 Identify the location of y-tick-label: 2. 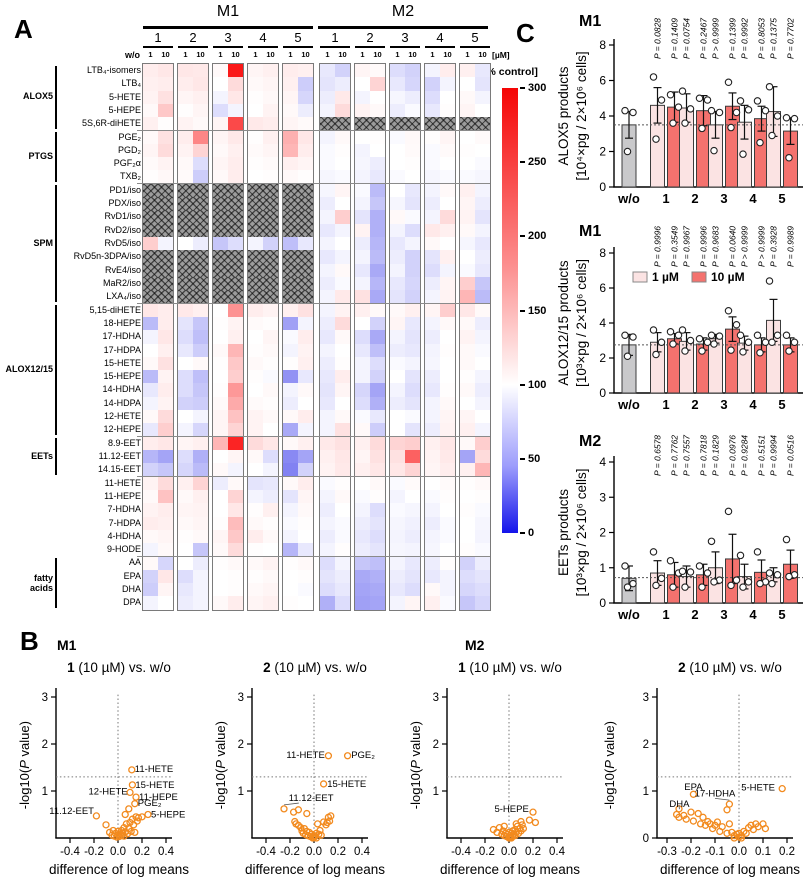
(241, 745).